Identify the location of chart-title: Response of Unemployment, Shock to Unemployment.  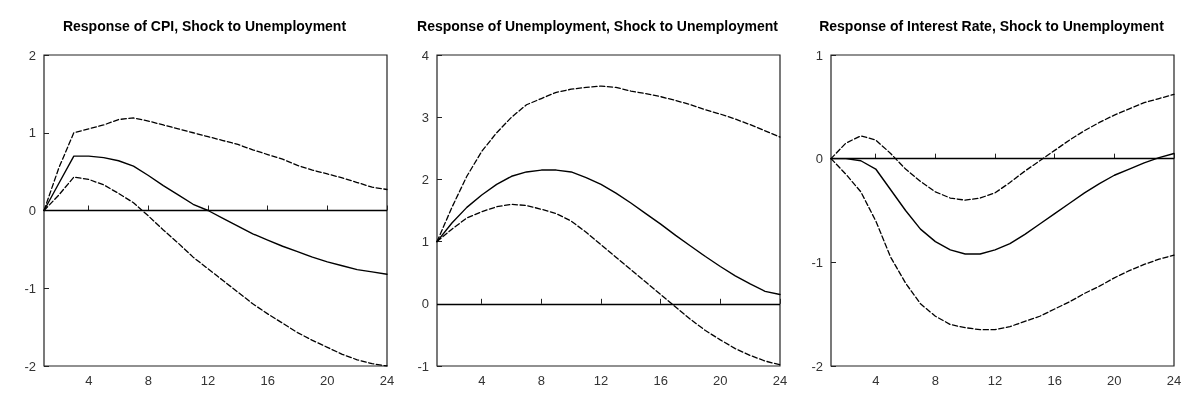
(598, 26).